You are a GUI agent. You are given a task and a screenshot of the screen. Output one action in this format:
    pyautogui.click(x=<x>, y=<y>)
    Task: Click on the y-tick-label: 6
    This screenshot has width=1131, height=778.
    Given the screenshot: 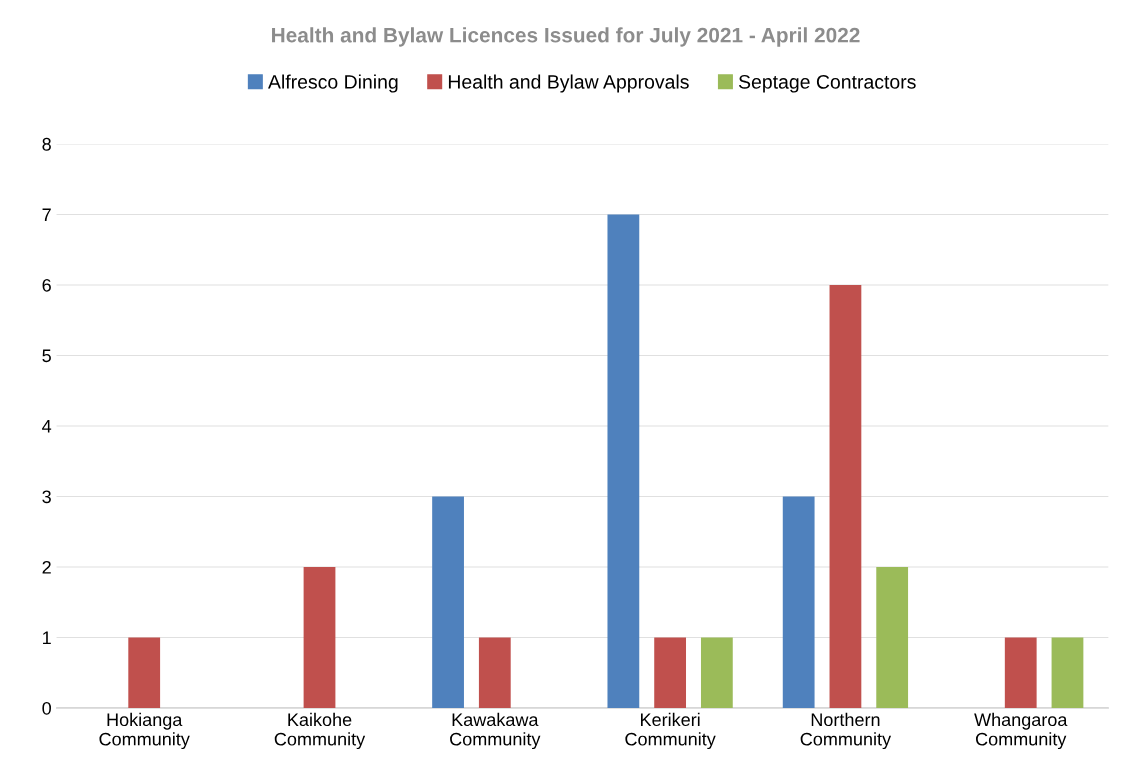 What is the action you would take?
    pyautogui.click(x=46, y=285)
    